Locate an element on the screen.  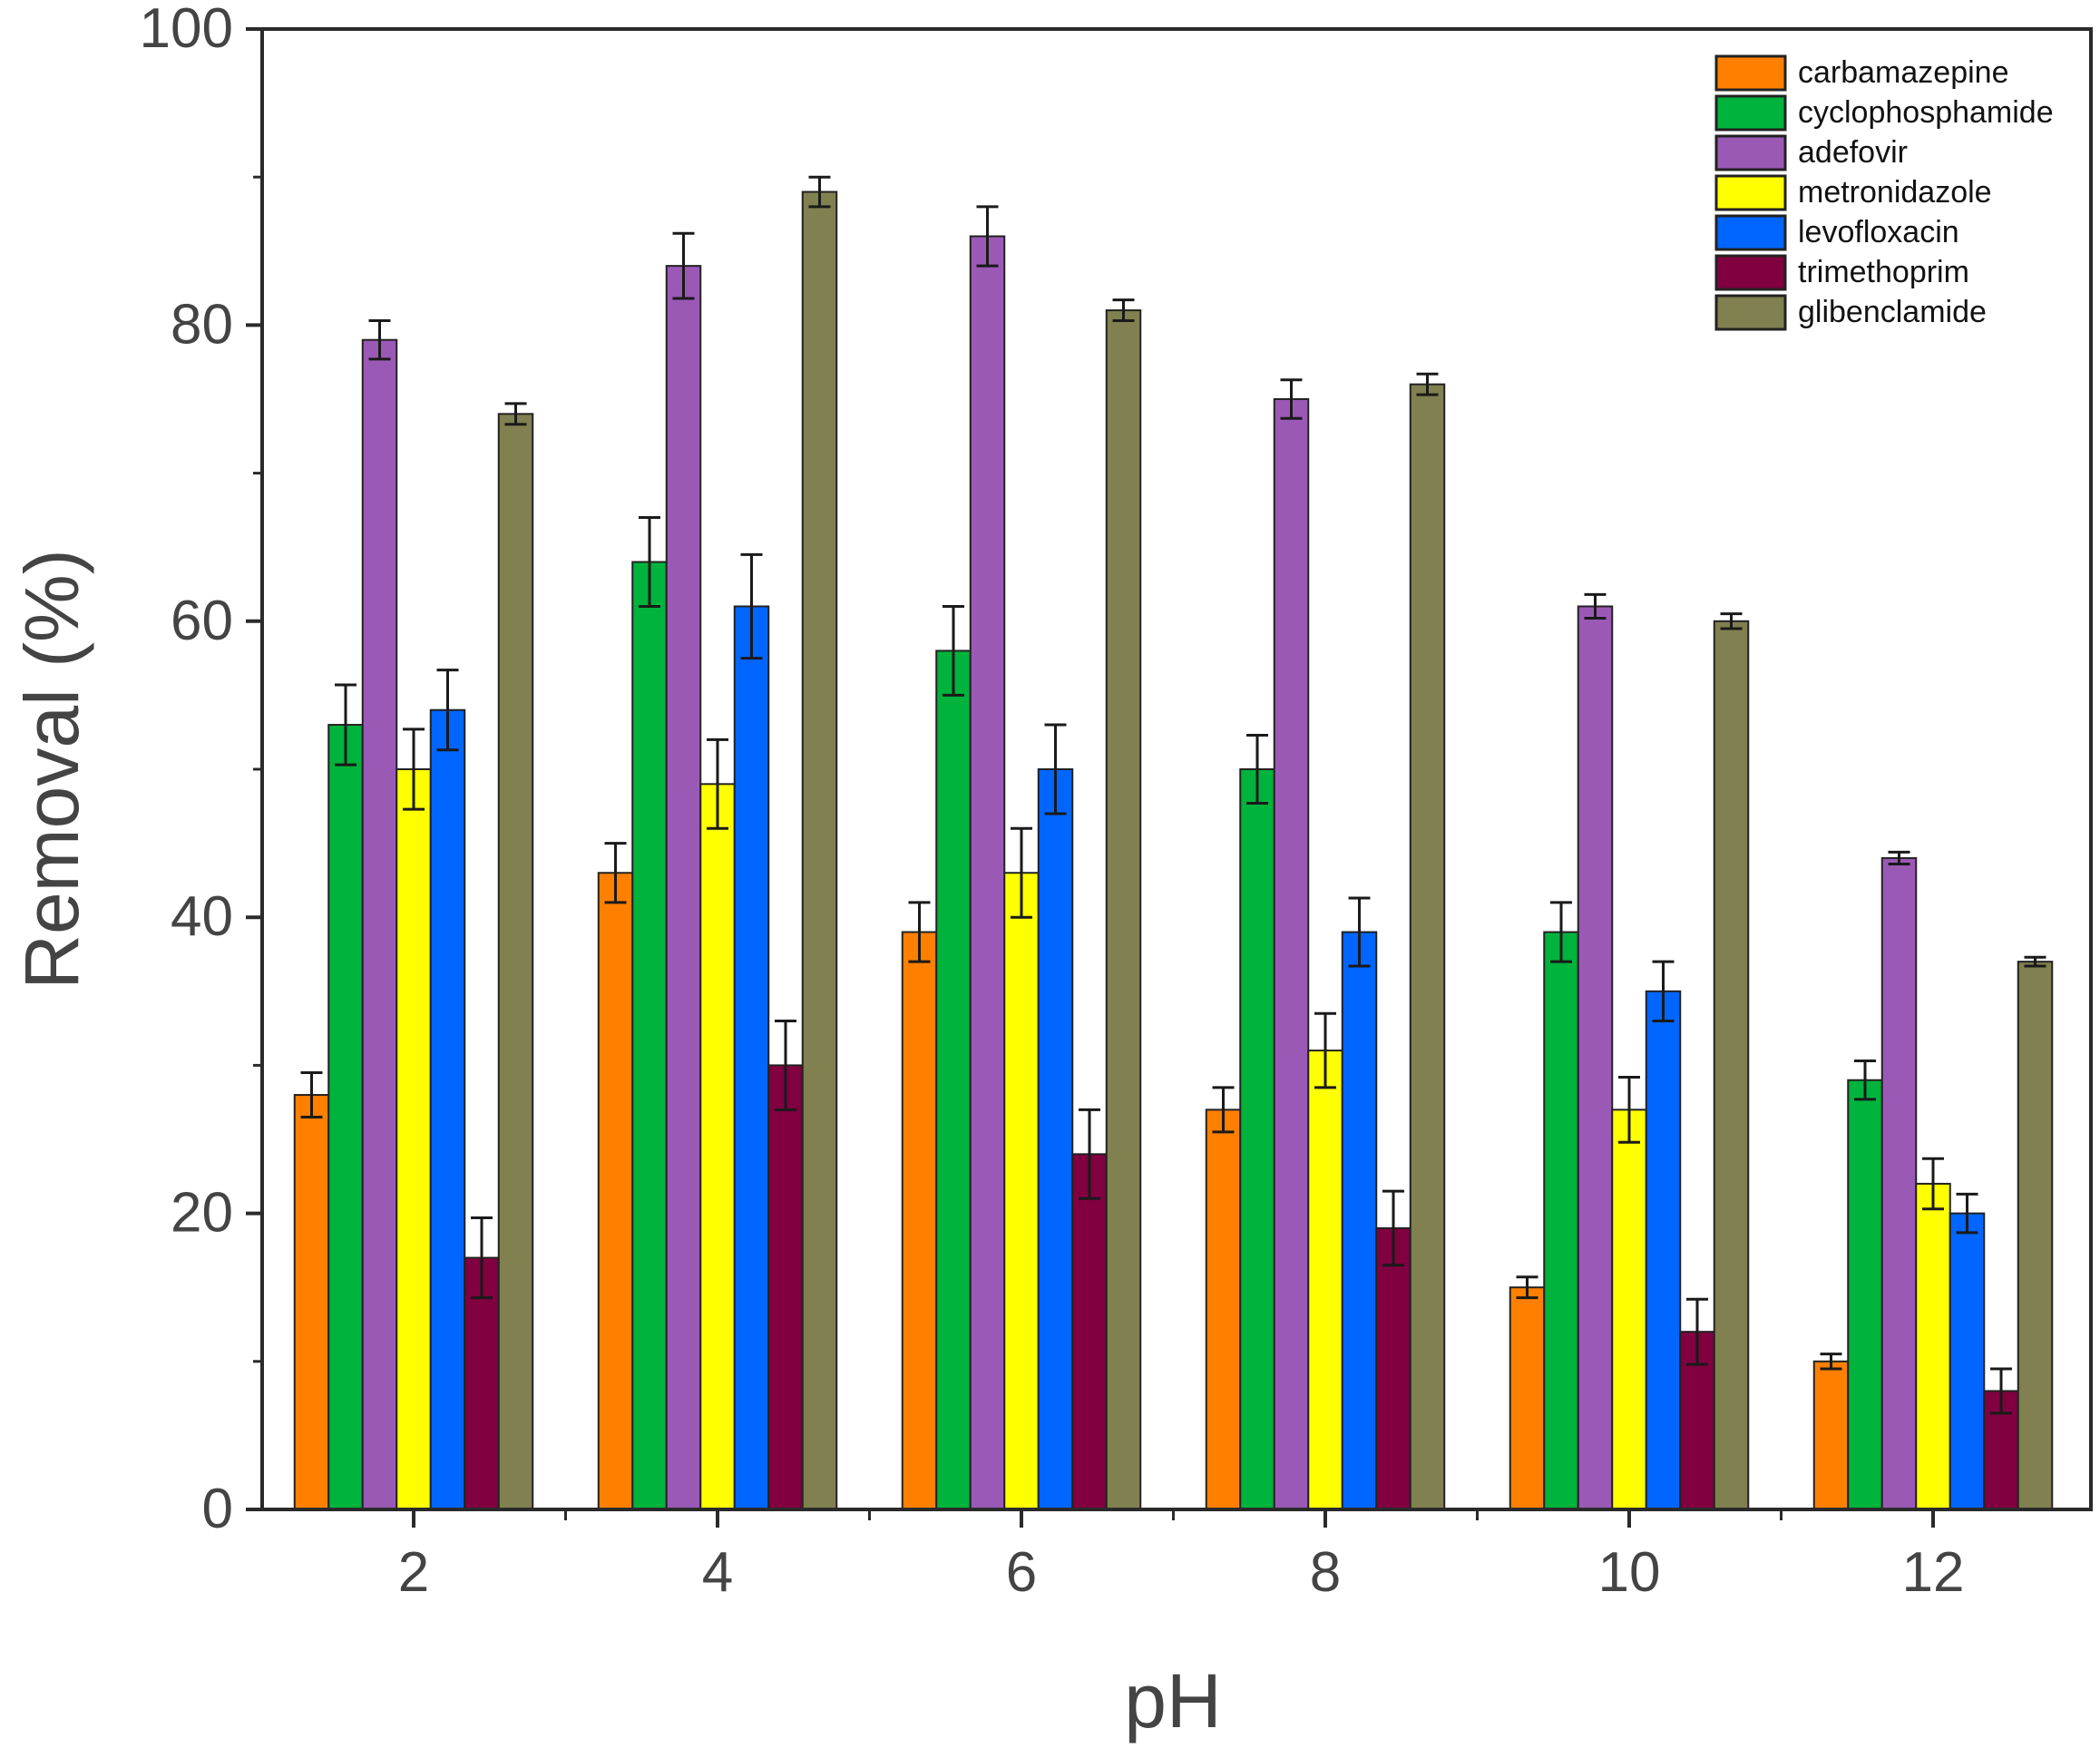
x-axis: 2 4 6 8 10 12 is located at coordinates (1181, 1556).